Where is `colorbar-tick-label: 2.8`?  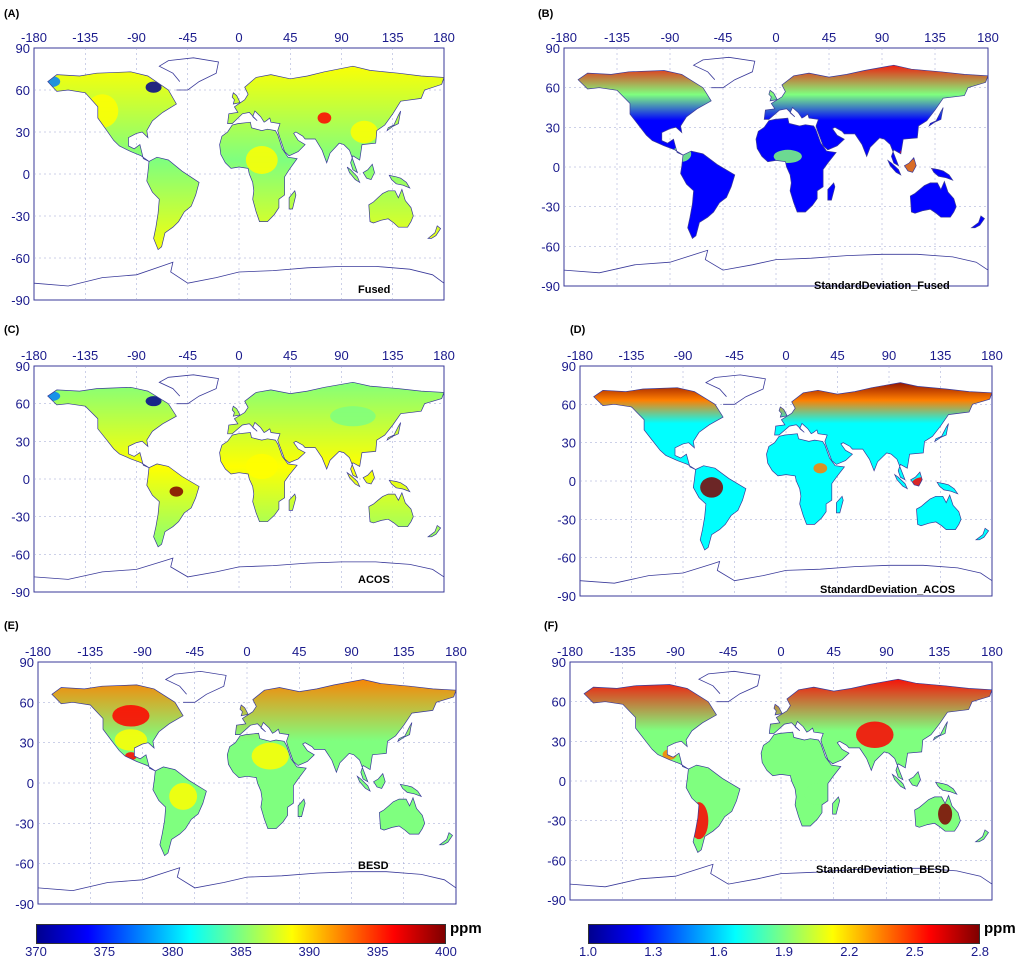 colorbar-tick-label: 2.8 is located at coordinates (980, 951).